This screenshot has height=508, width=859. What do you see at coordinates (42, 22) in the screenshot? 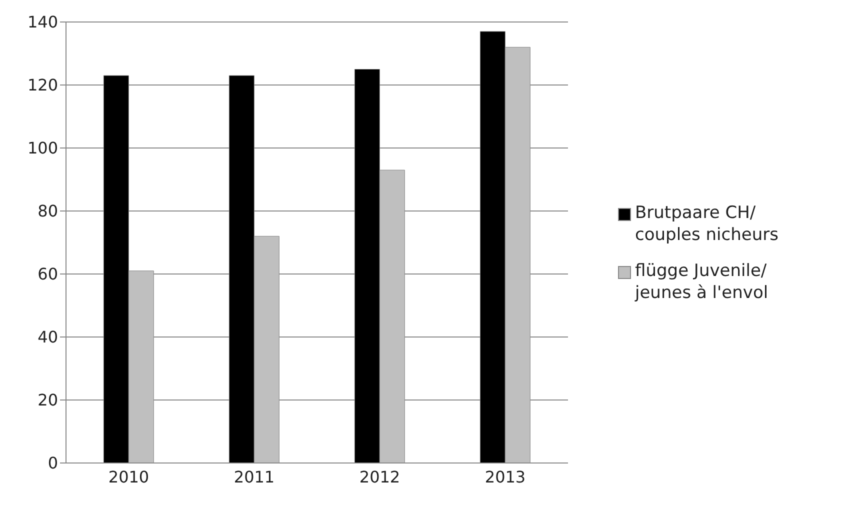
I see `y-tick-label: 140` at bounding box center [42, 22].